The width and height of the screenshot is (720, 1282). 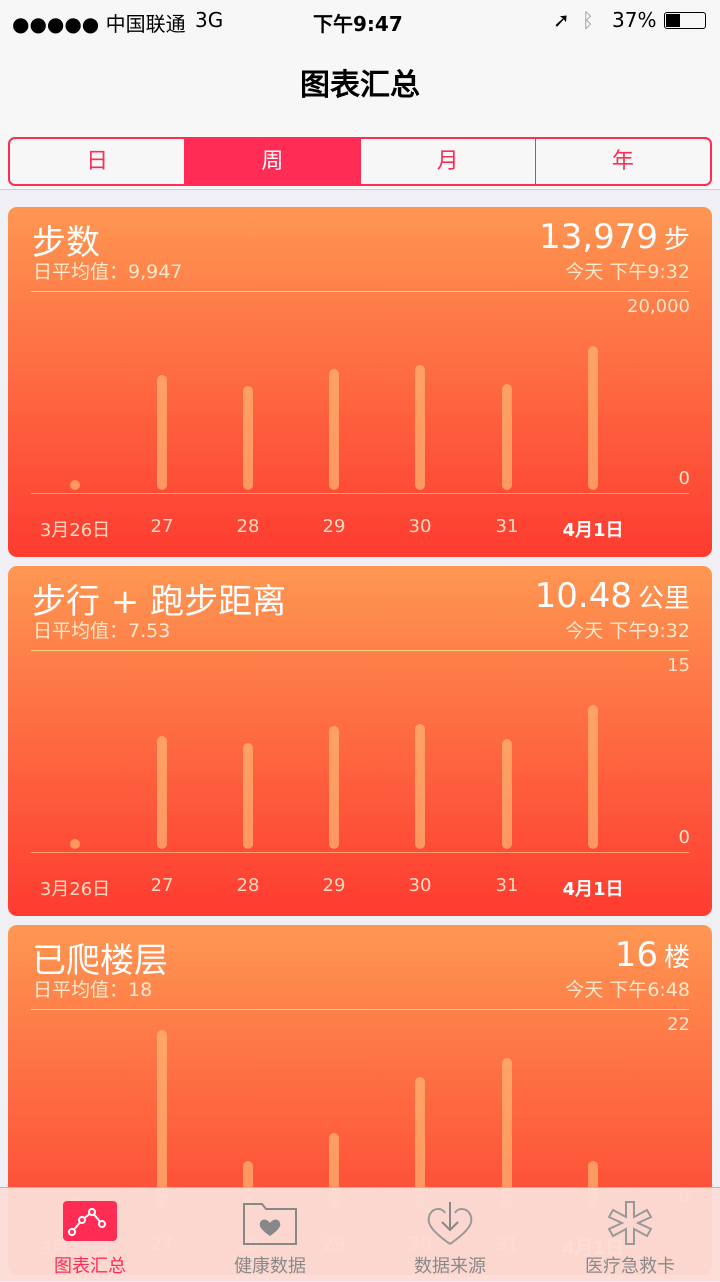 What do you see at coordinates (358, 24) in the screenshot?
I see `clock: 下午9:47` at bounding box center [358, 24].